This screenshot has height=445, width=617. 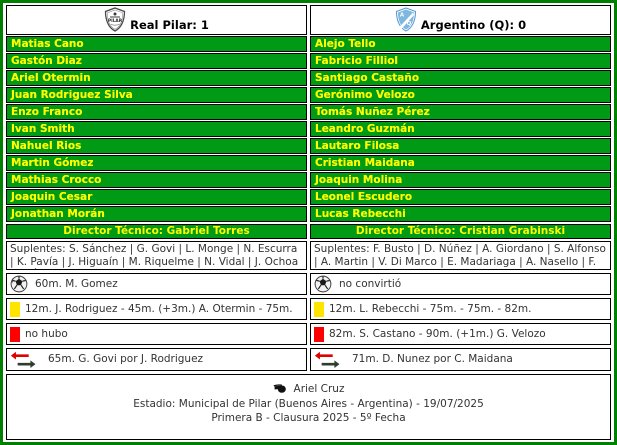 I want to click on player-row: Juan Rodriguez Silva, so click(x=156, y=95).